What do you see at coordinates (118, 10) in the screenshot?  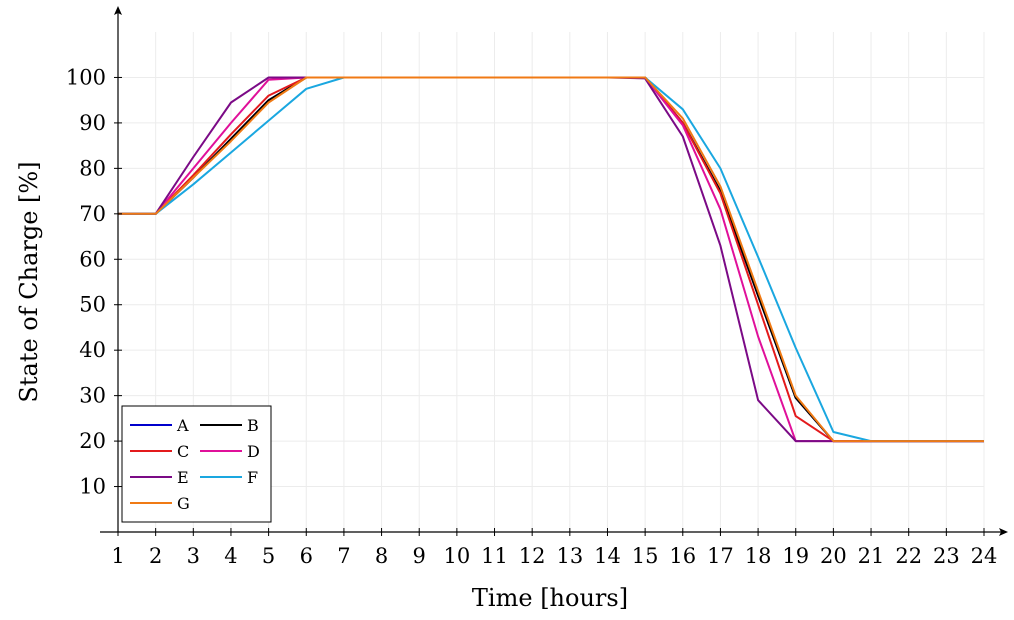 I see `y-axis-arrow` at bounding box center [118, 10].